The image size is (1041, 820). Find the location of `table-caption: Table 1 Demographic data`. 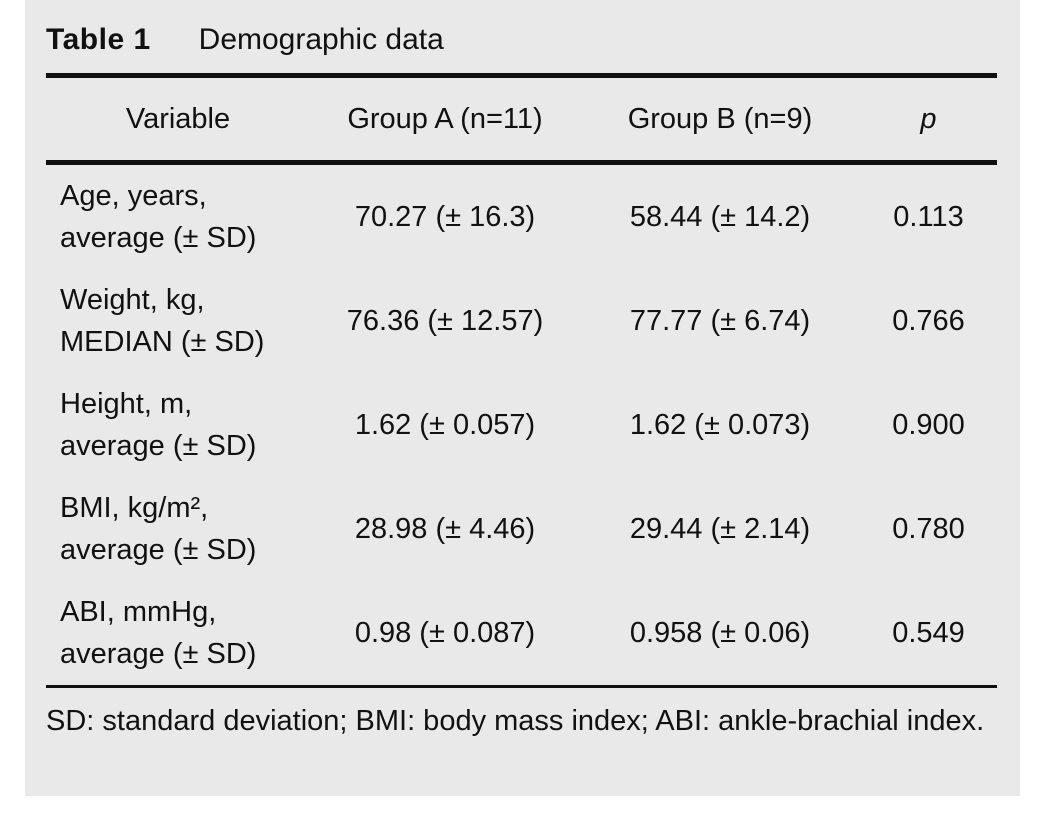

table-caption: Table 1 Demographic data is located at coordinates (521, 36).